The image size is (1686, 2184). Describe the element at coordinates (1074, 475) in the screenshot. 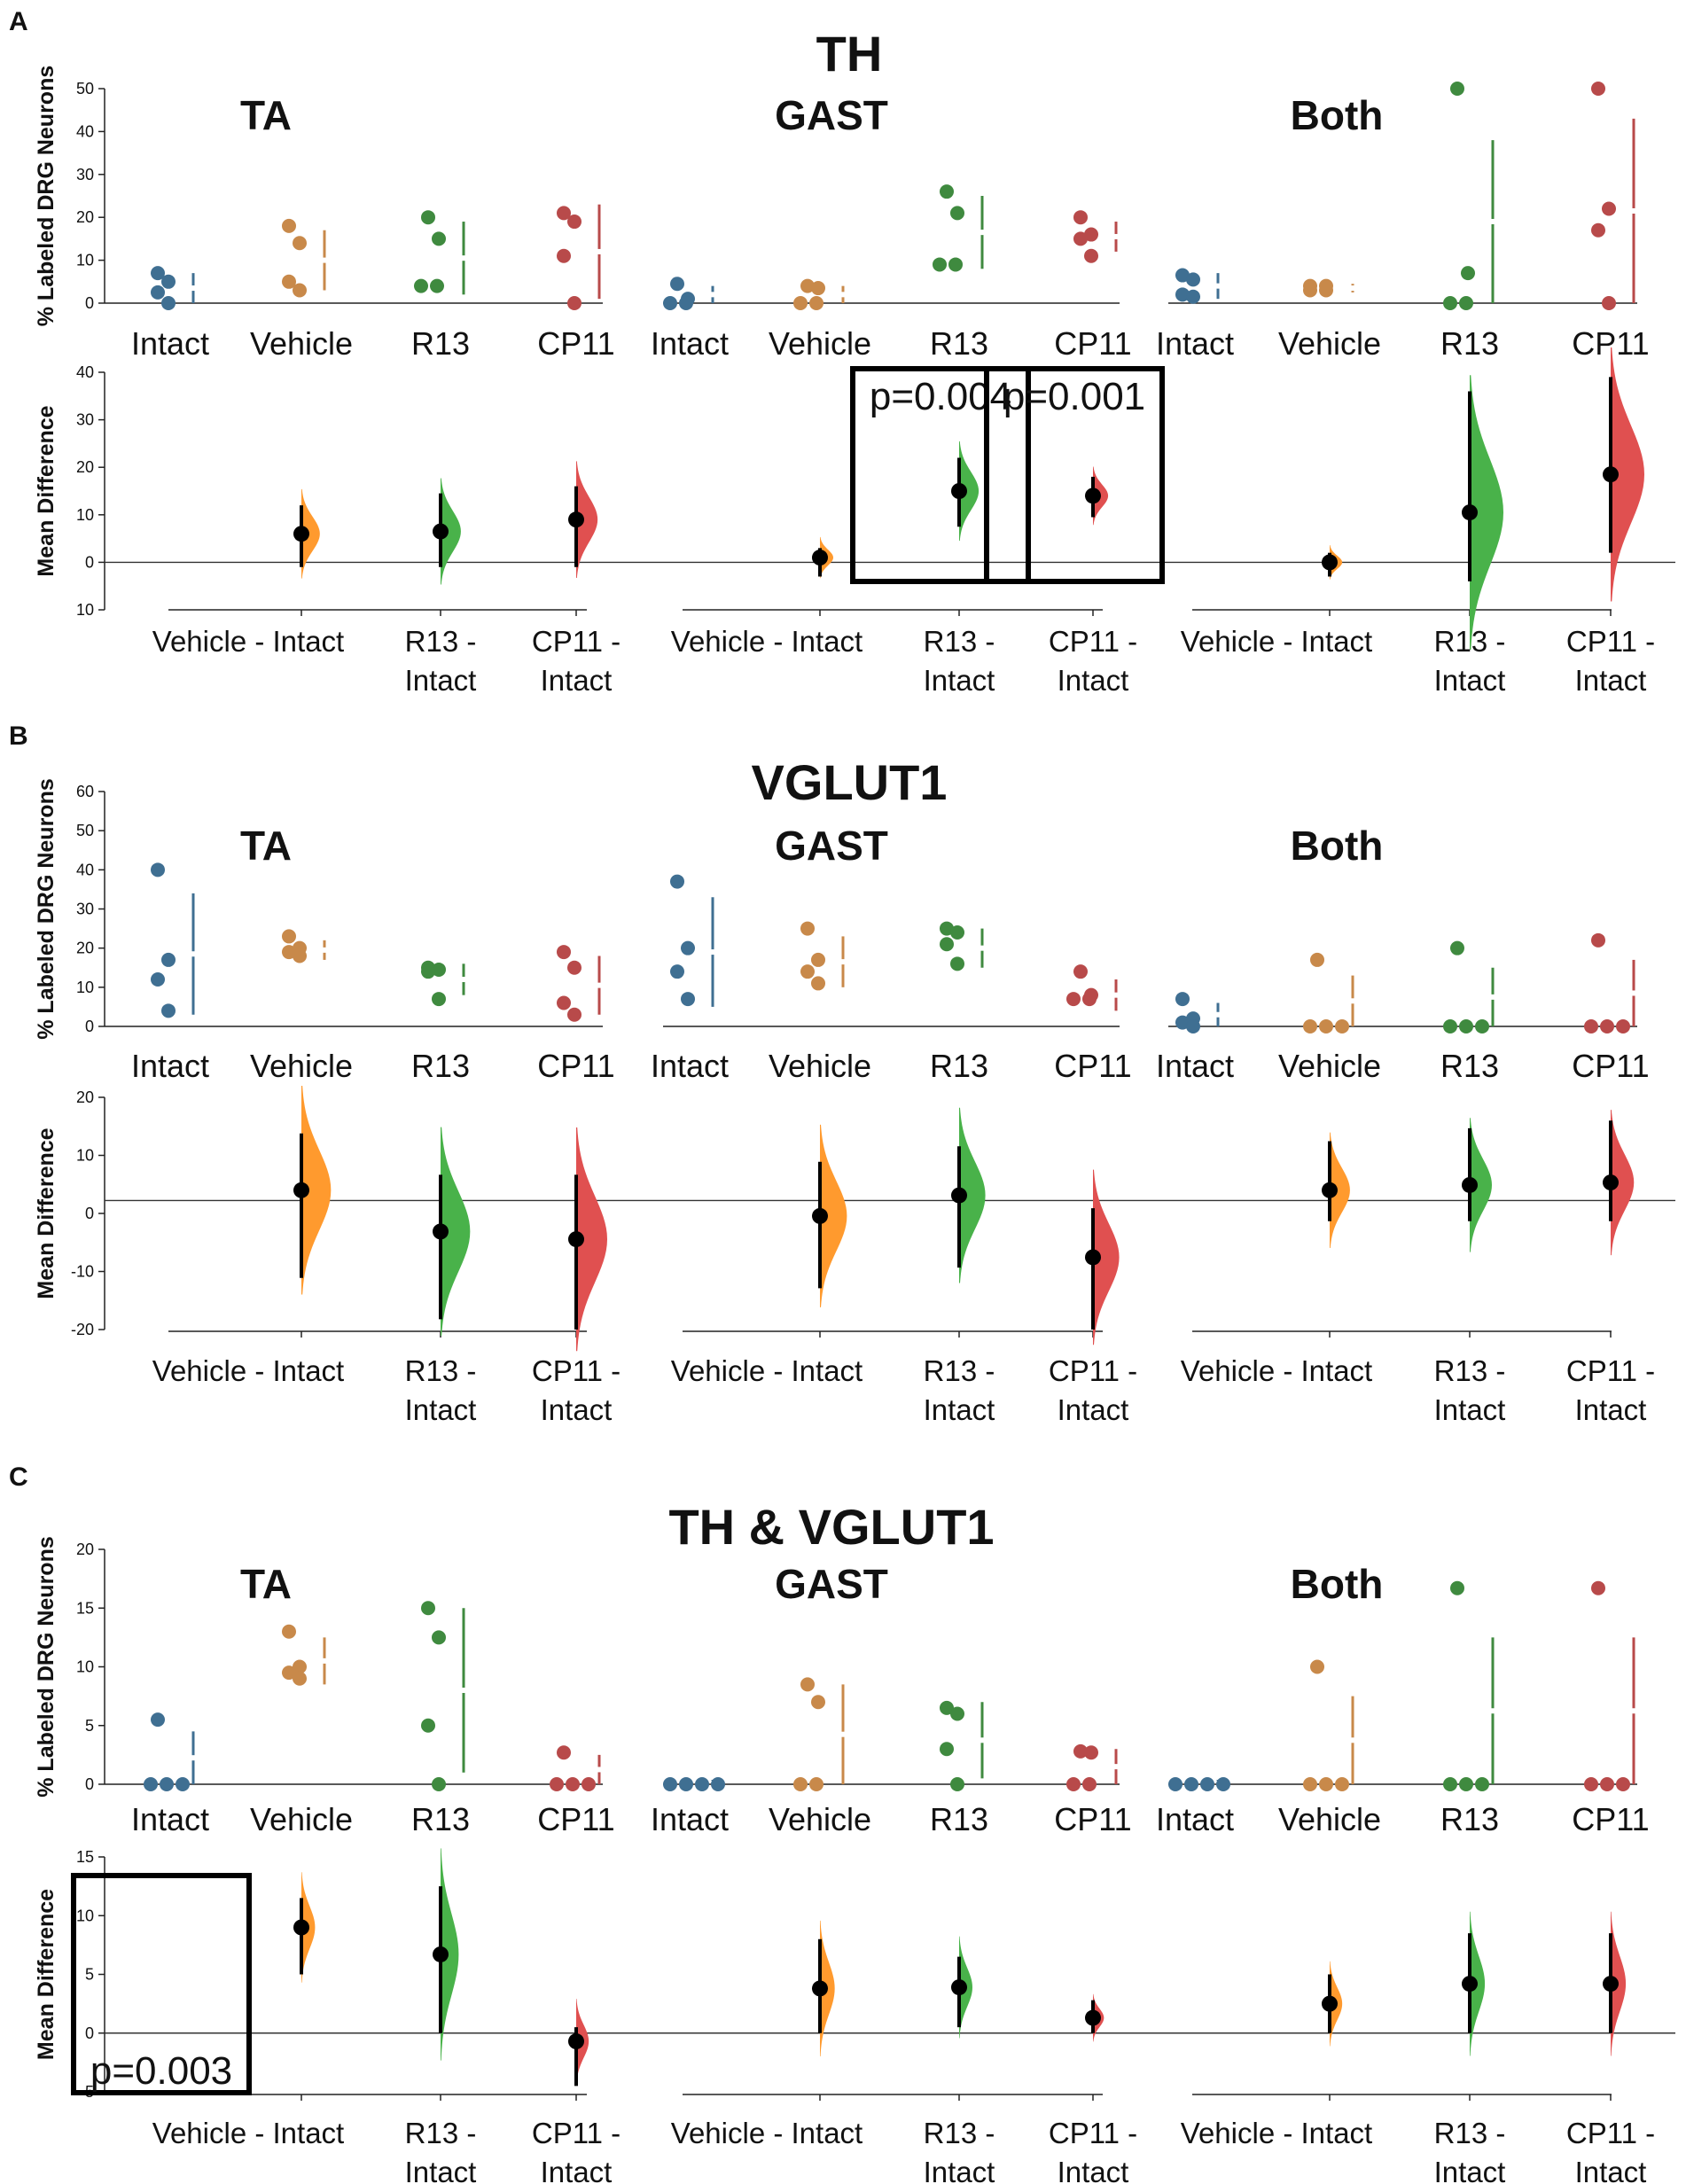

I see `p-value-box` at that location.